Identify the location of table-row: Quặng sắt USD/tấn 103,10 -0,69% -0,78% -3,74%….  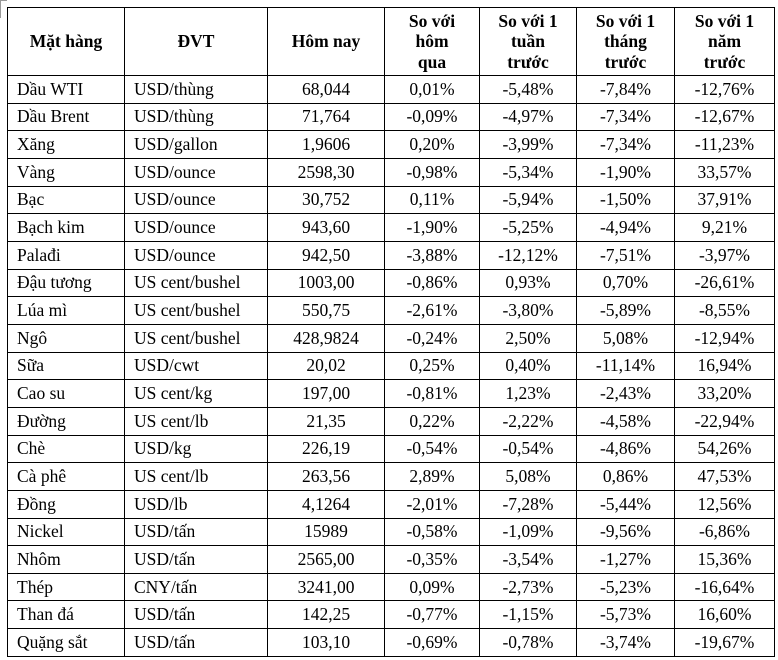
(391, 642).